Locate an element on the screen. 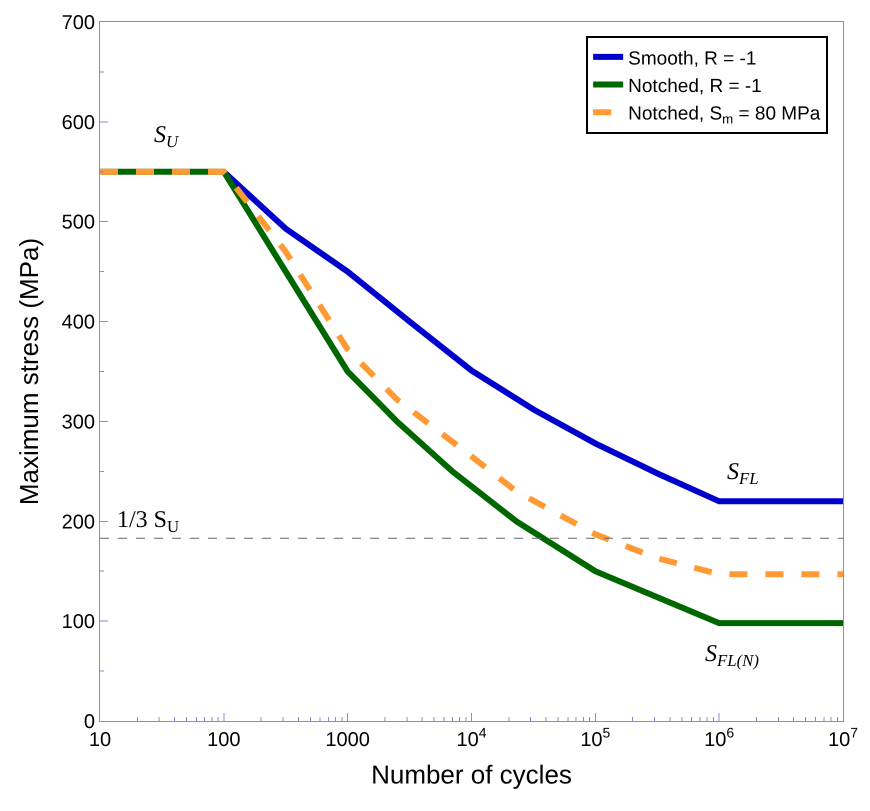 The width and height of the screenshot is (870, 811). legend-label: Smooth, R = -1 is located at coordinates (692, 59).